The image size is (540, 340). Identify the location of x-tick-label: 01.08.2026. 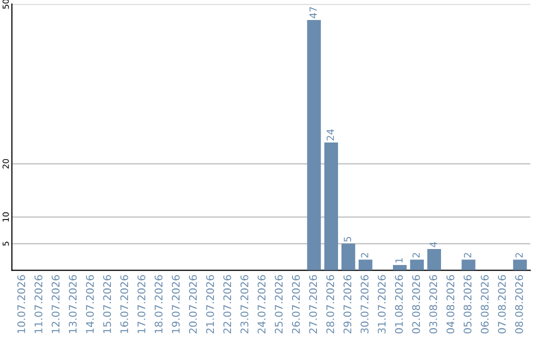
(398, 304).